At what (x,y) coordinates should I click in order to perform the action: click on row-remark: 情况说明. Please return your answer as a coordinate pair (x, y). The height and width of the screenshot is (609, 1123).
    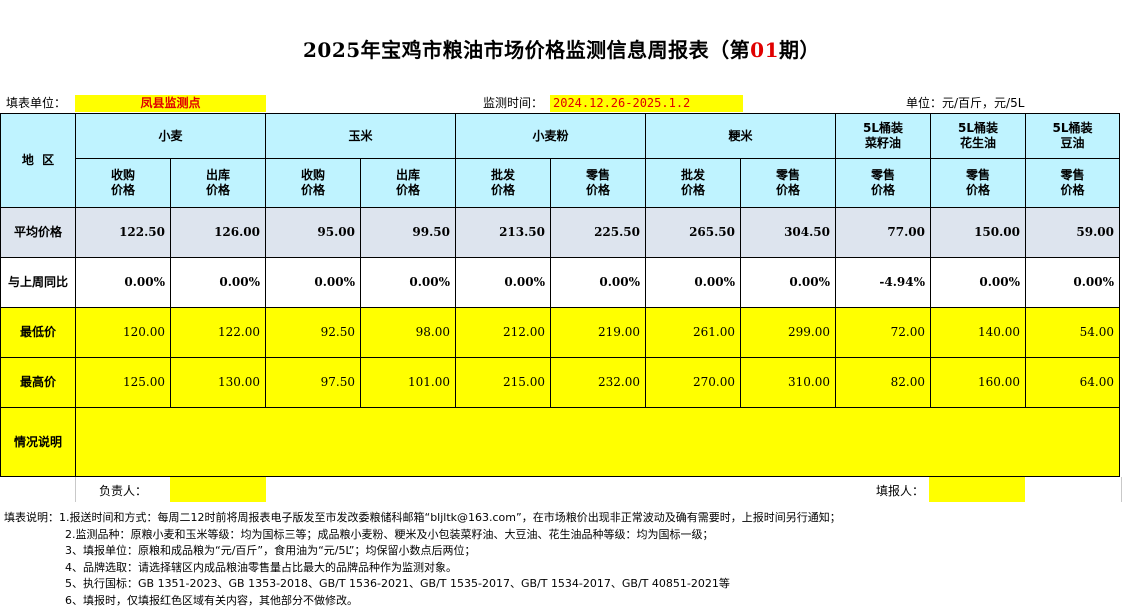
    Looking at the image, I should click on (560, 442).